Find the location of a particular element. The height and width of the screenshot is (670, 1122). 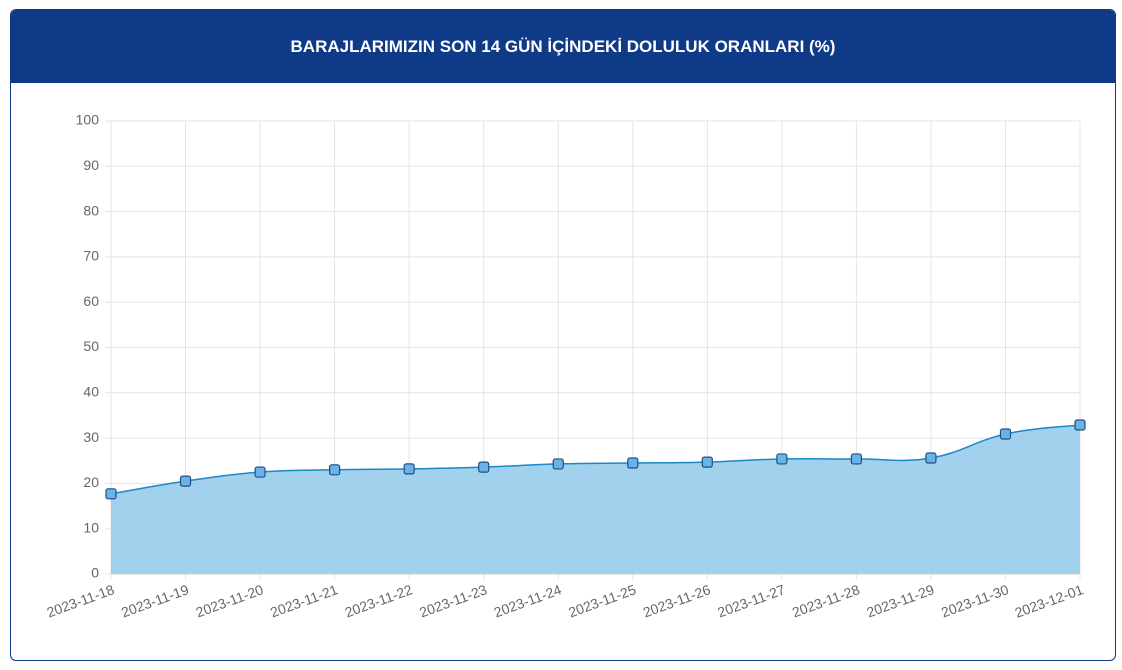

x-tick-label: 2023-11-28 is located at coordinates (826, 600).